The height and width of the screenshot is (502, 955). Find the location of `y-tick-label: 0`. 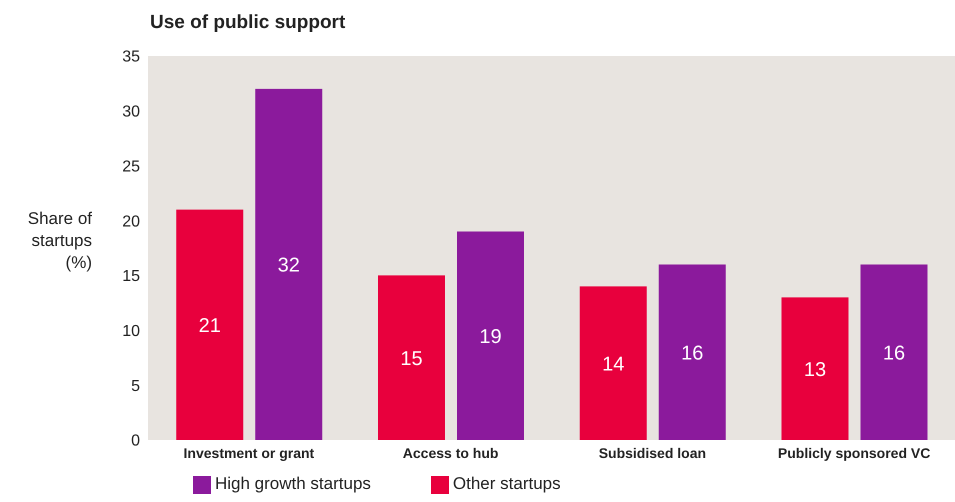

y-tick-label: 0 is located at coordinates (135, 441).